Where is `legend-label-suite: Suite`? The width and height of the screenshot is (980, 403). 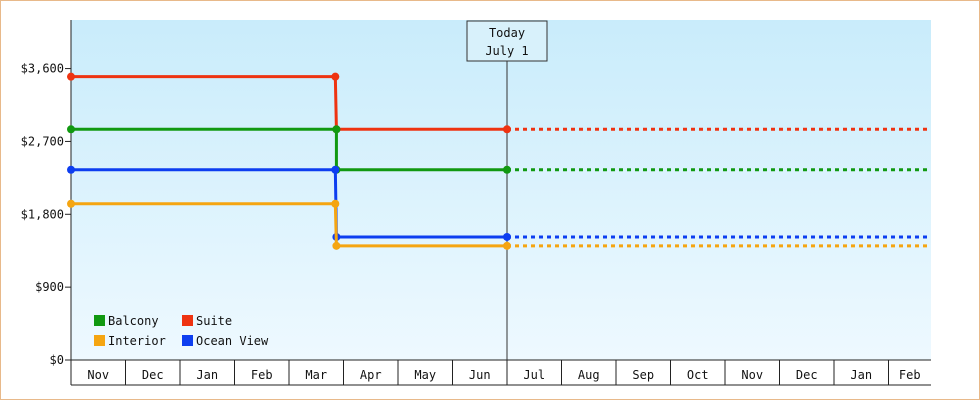
legend-label-suite: Suite is located at coordinates (214, 321).